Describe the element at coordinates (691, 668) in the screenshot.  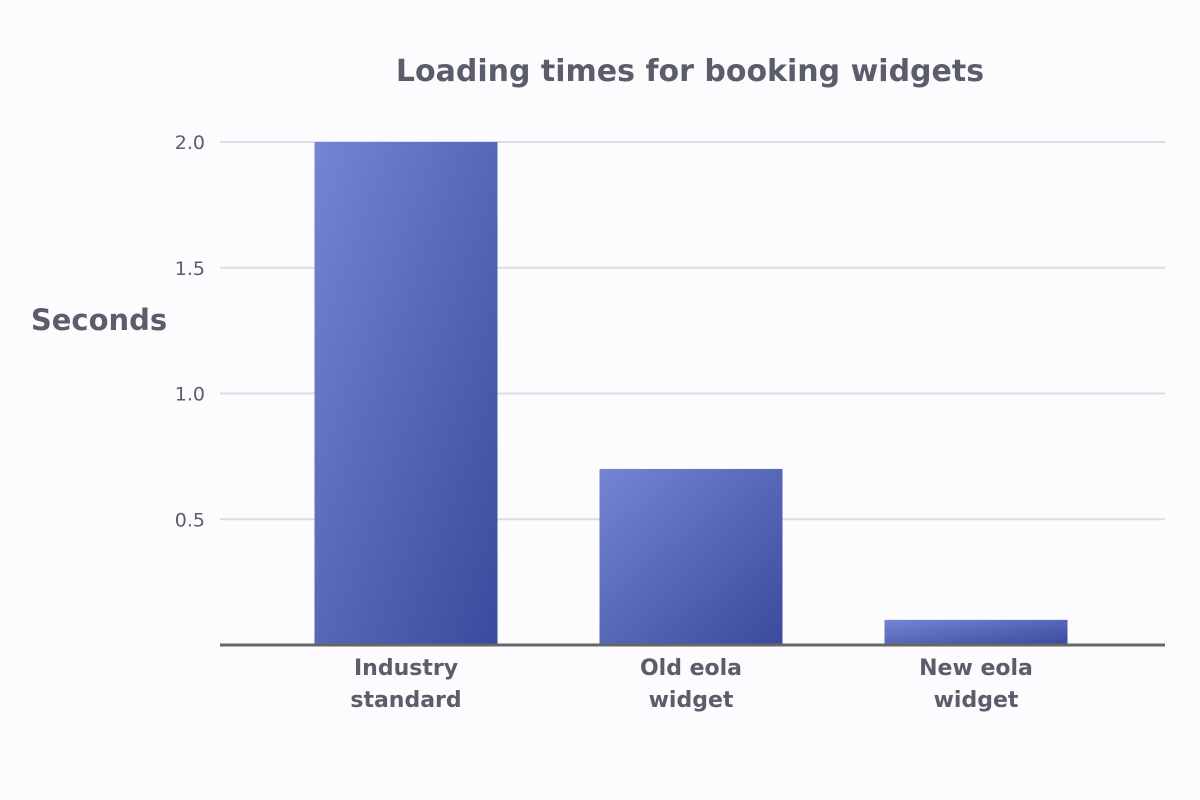
I see `x-category-label-line: Old eola` at that location.